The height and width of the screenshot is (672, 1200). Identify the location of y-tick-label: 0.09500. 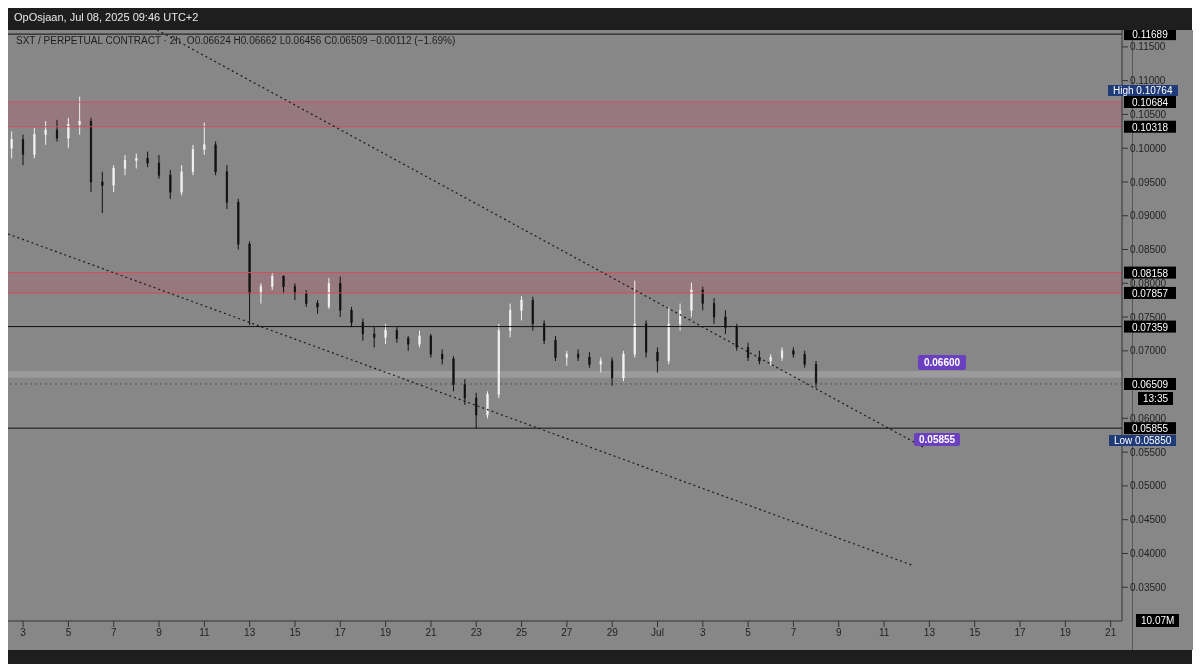
(1148, 182).